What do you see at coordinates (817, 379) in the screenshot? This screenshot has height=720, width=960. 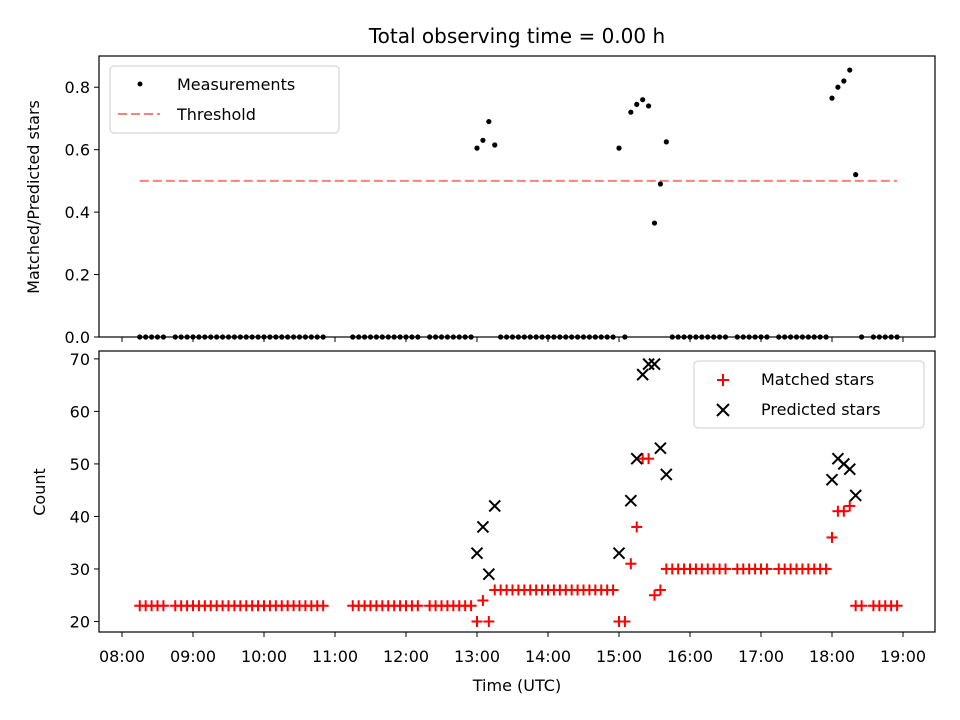 I see `legend-matched-label: Matched stars` at bounding box center [817, 379].